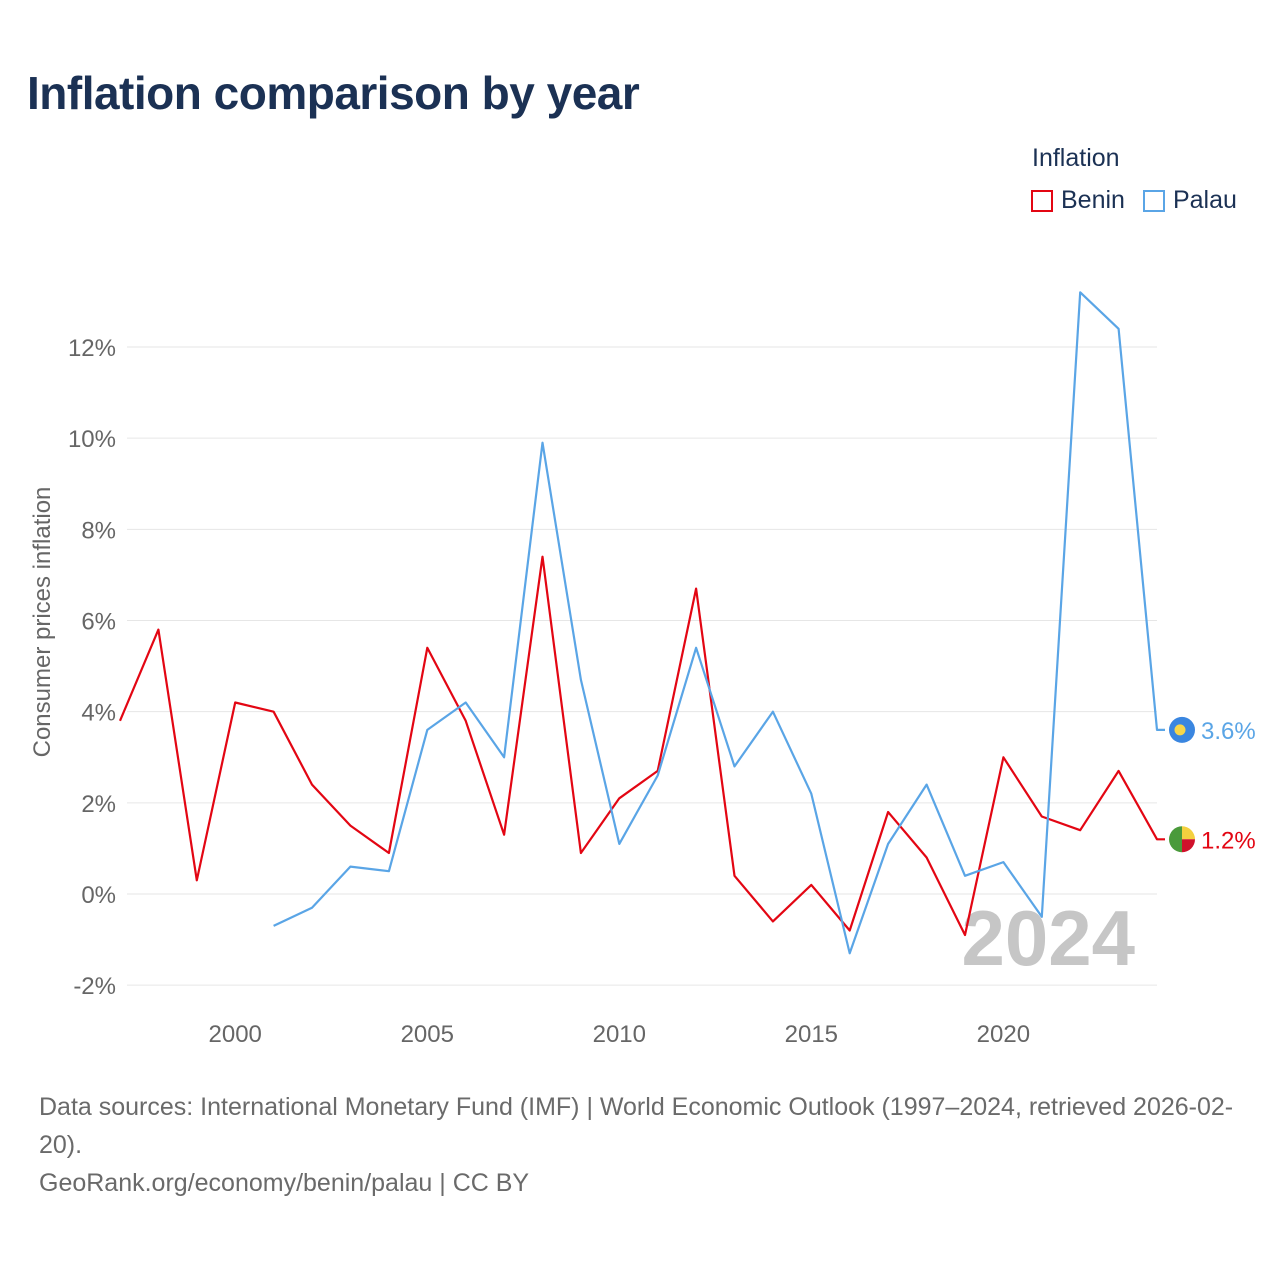 The height and width of the screenshot is (1280, 1280). I want to click on y-tick-label: 6%, so click(98, 622).